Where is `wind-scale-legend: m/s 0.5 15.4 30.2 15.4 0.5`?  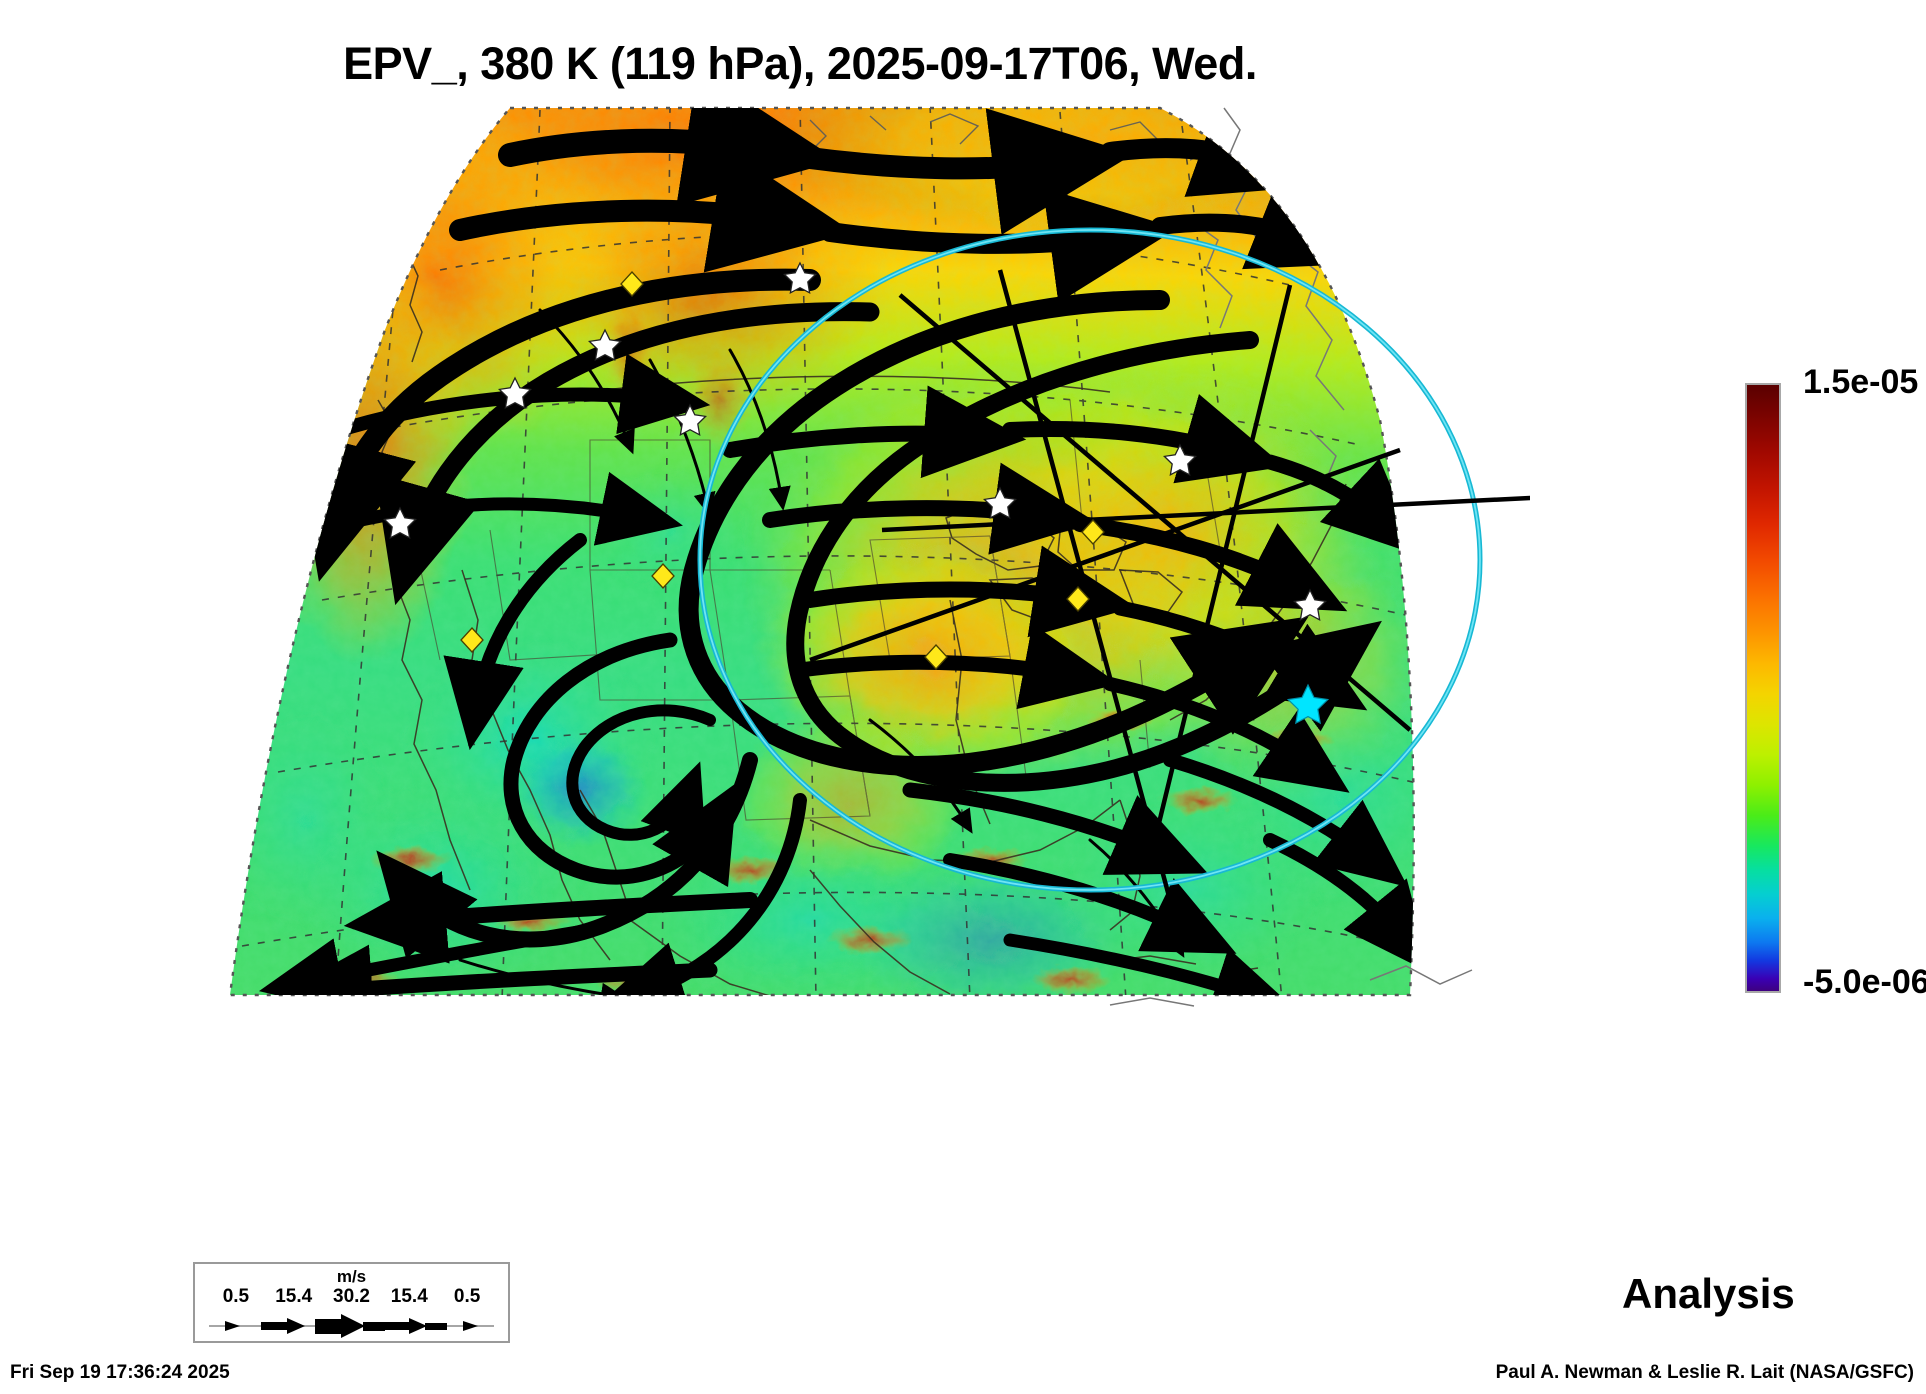
wind-scale-legend: m/s 0.5 15.4 30.2 15.4 0.5 is located at coordinates (351, 1302).